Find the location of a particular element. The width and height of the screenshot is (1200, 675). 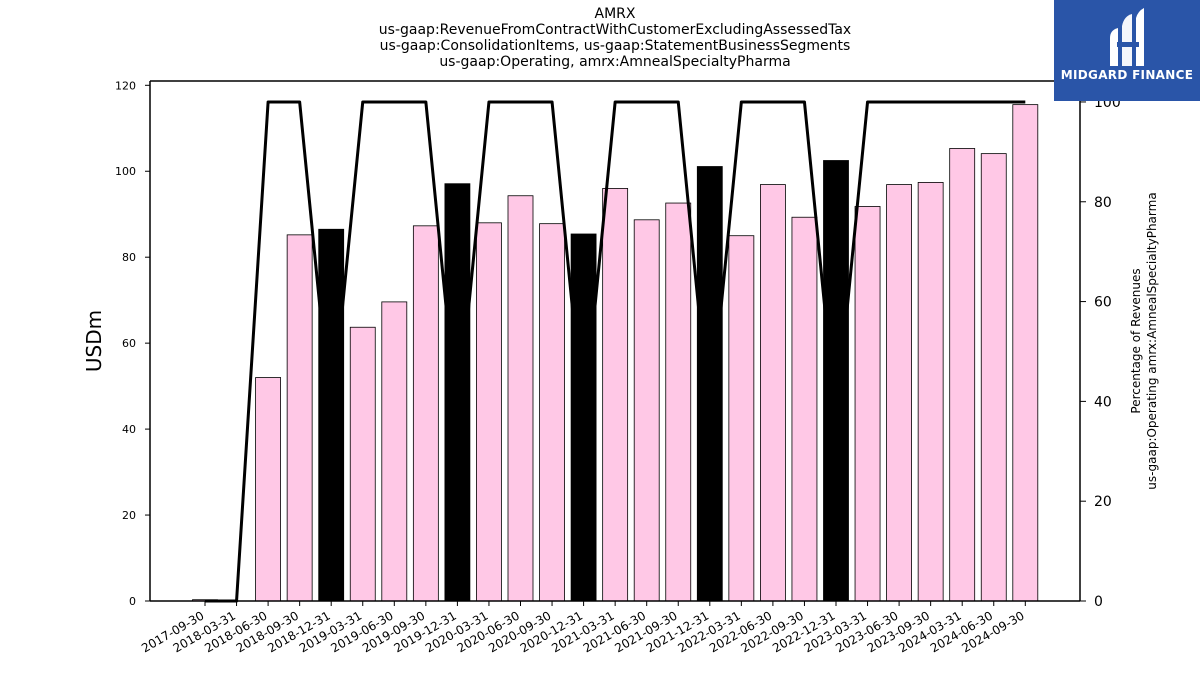

y2-tick-label-60: 60 is located at coordinates (1103, 303).